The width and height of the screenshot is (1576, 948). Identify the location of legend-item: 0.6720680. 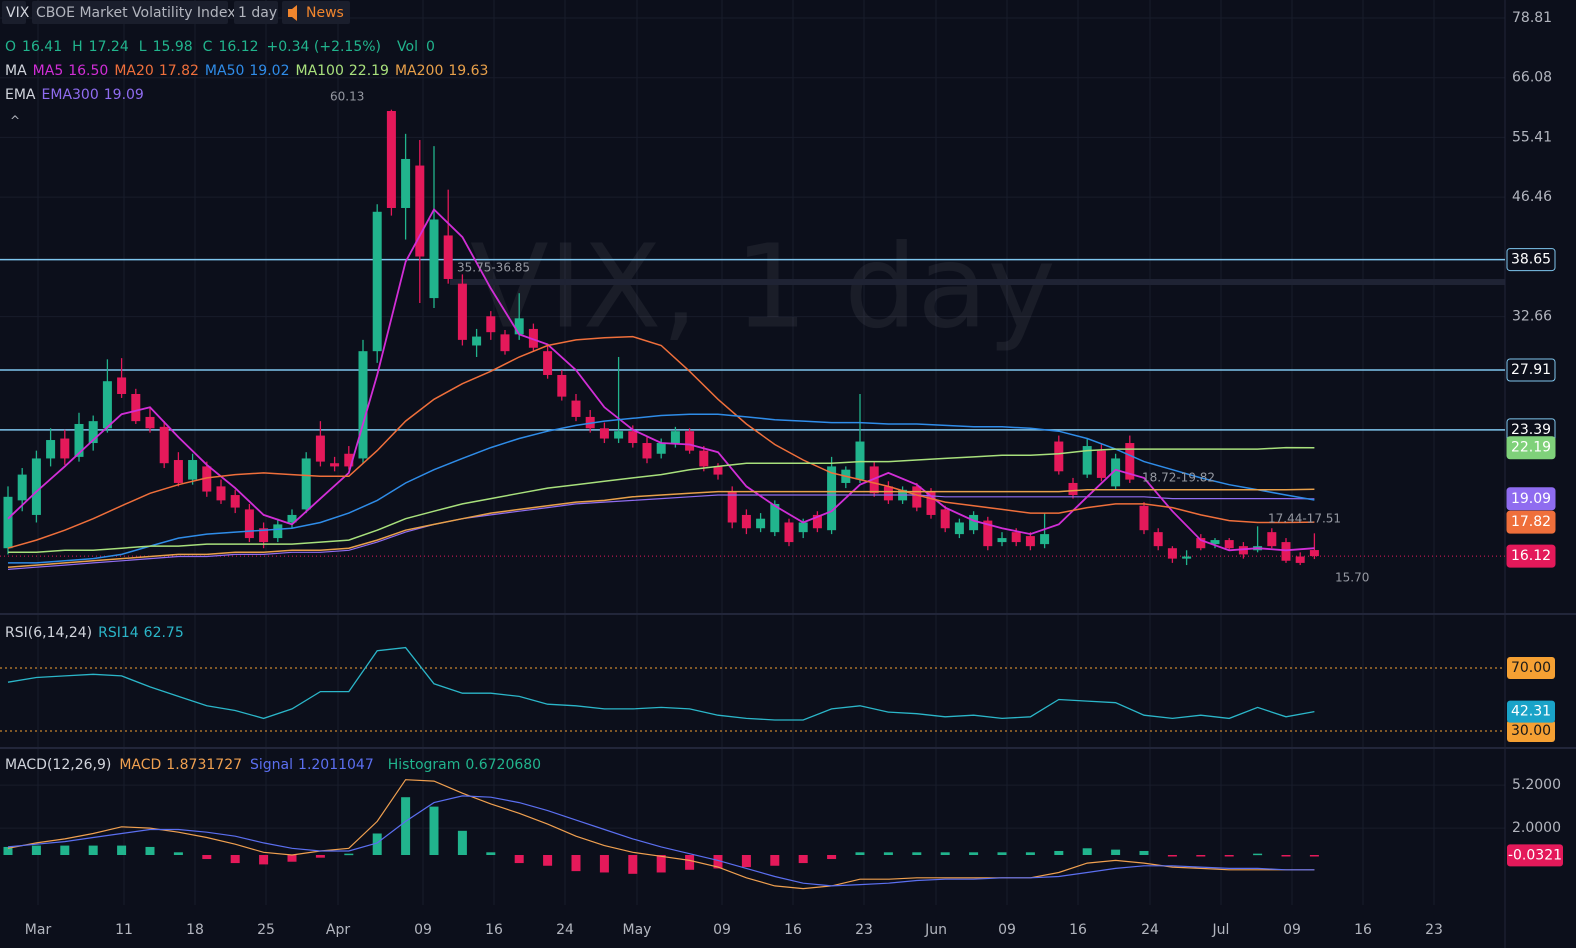
(503, 765).